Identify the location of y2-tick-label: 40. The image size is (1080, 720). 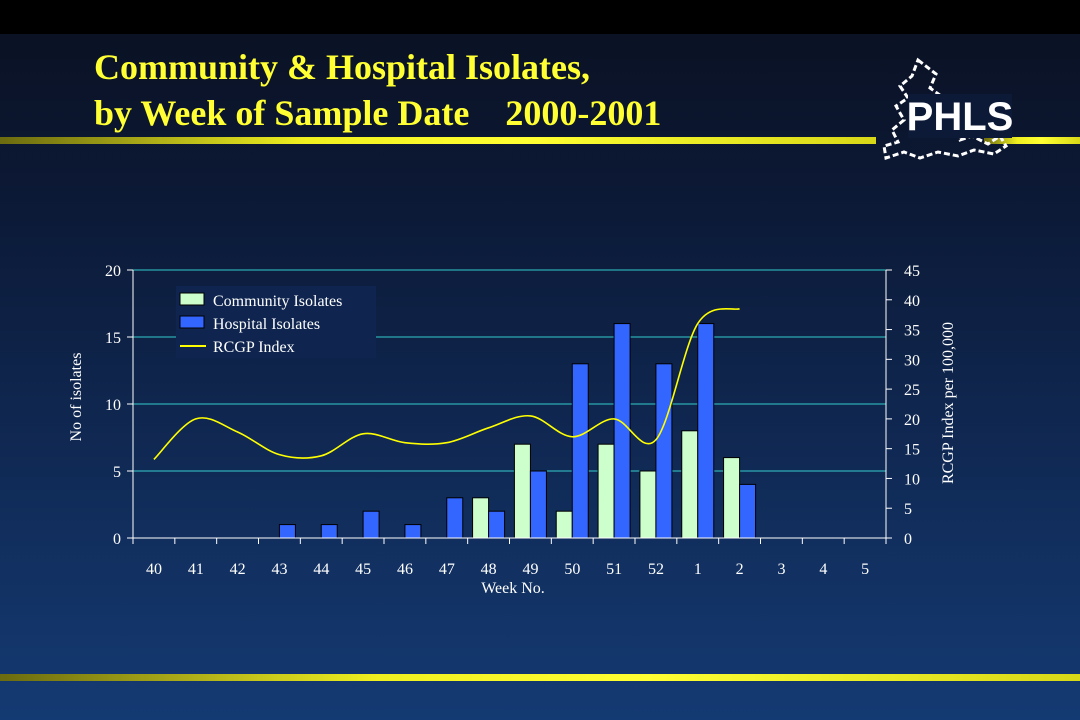
(912, 301).